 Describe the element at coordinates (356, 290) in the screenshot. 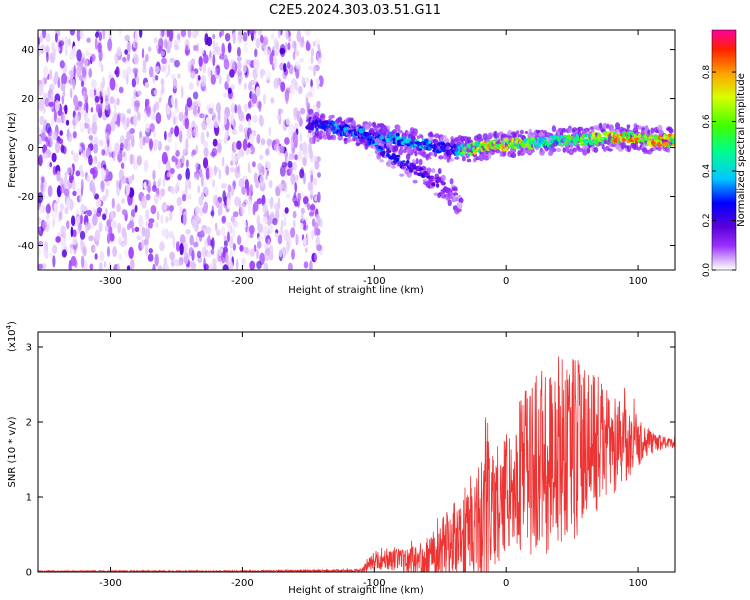

I see `spectrogram-xlabel: Height of straight line (km)` at that location.